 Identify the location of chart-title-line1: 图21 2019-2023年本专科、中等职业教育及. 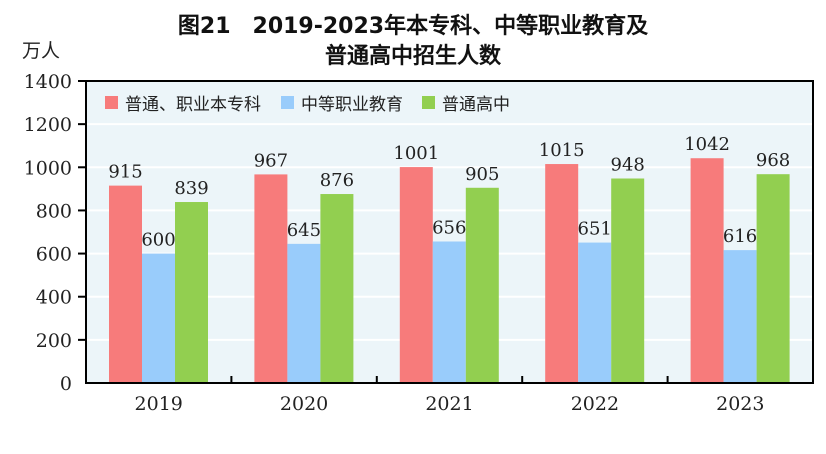
(413, 26).